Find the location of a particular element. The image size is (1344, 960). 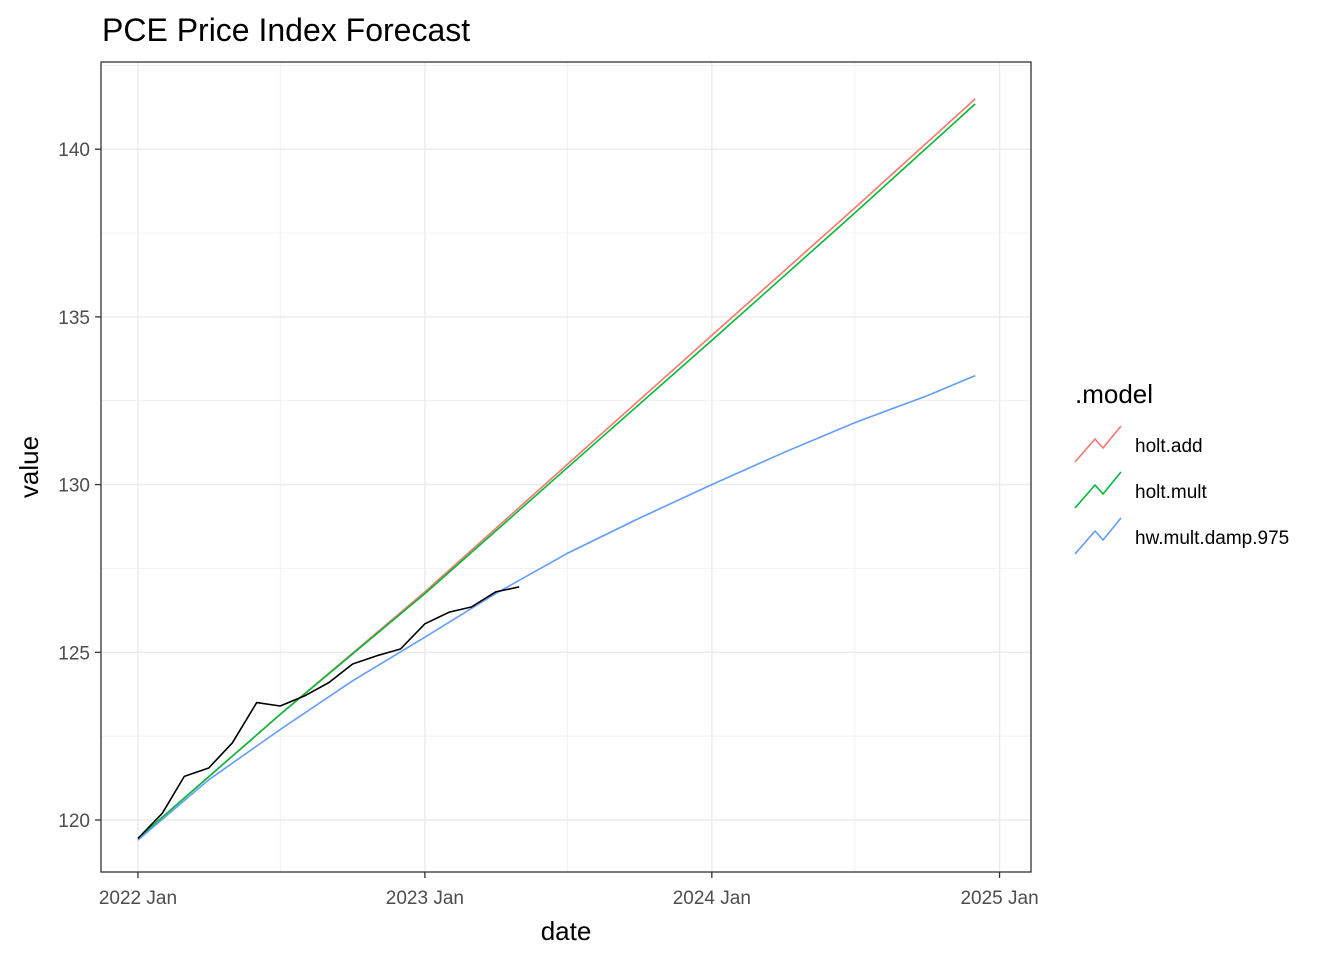

x-axis: 2022 Jan 2023 Jan 2024 Jan 2025 Jan is located at coordinates (569, 890).